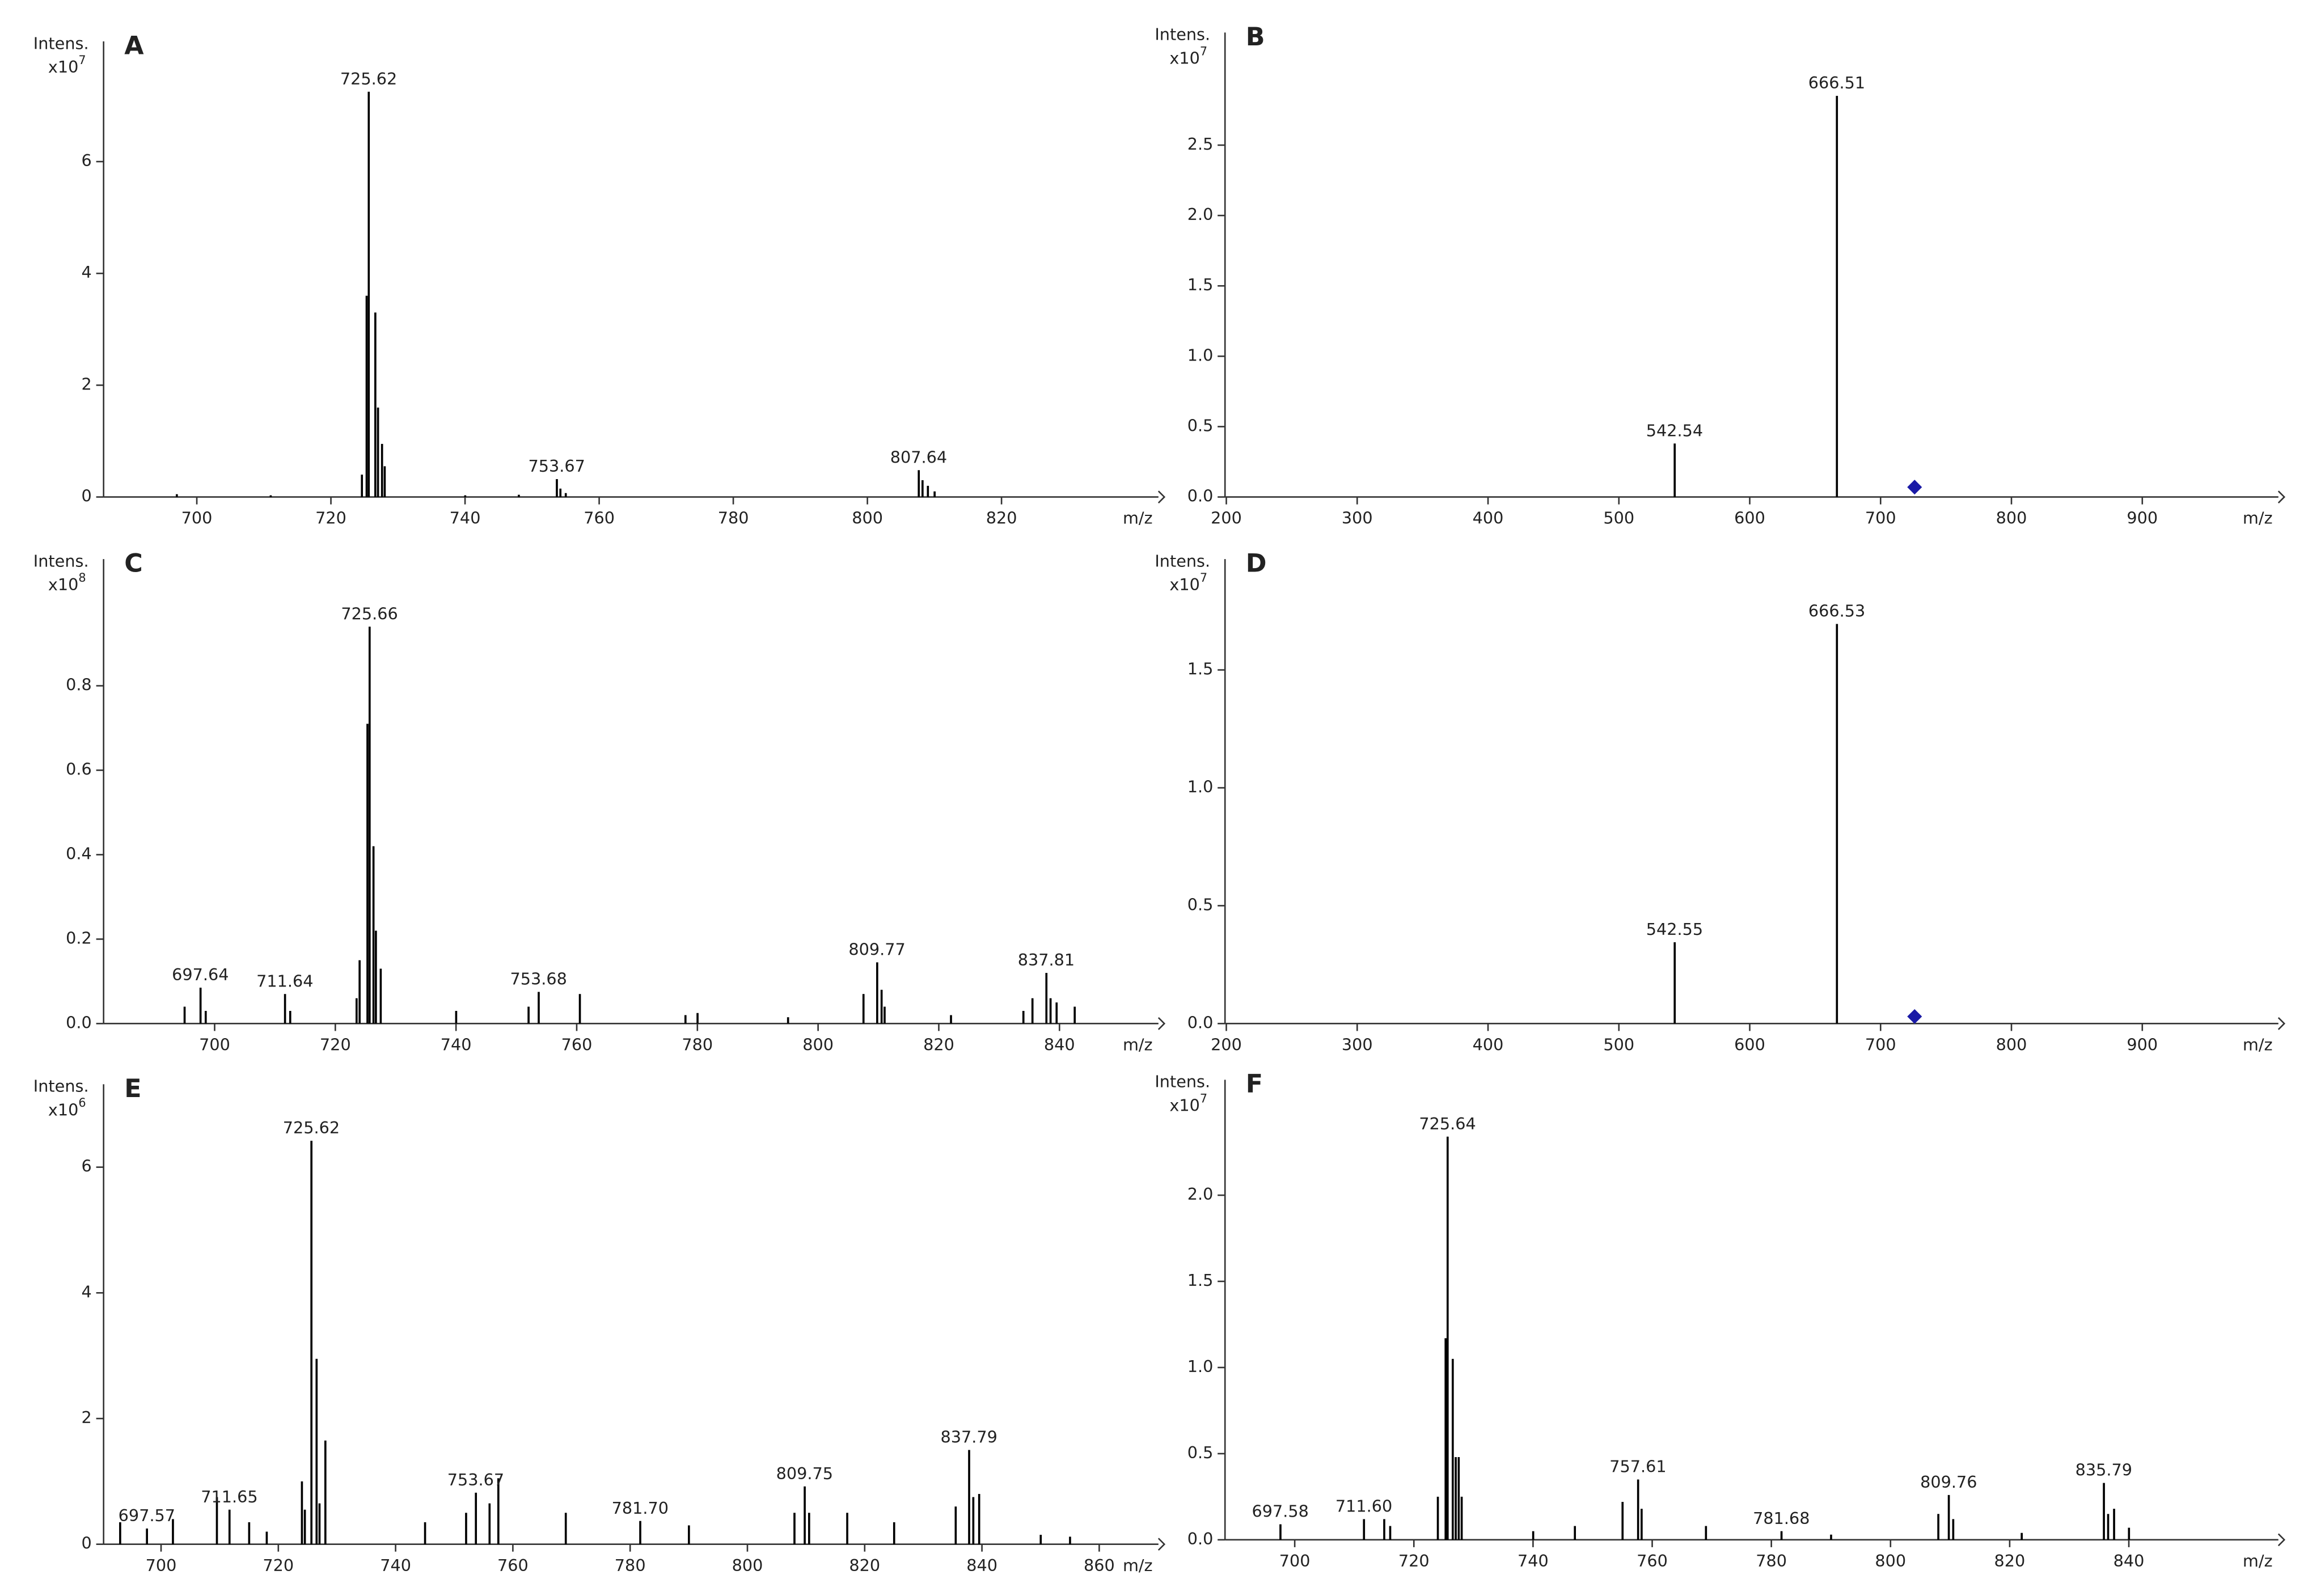 Image resolution: width=2308 pixels, height=1596 pixels. I want to click on y-exponent: 6, so click(82, 1103).